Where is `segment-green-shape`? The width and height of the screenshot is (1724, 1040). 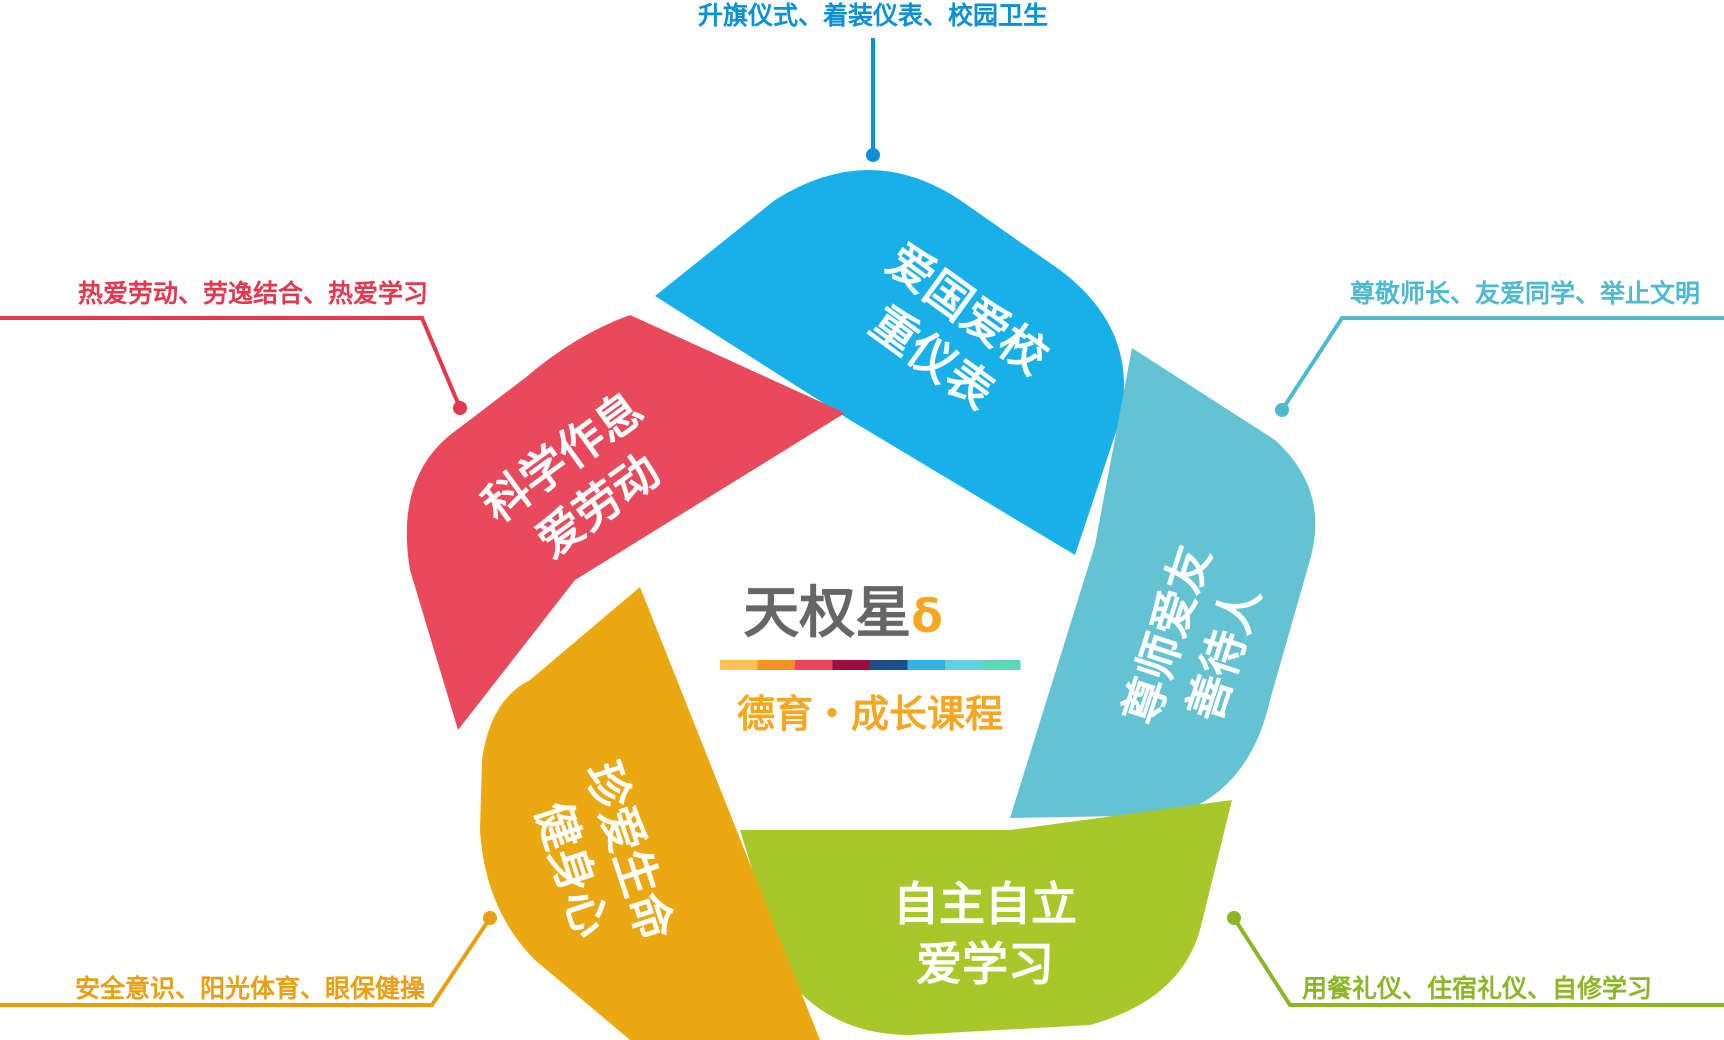 segment-green-shape is located at coordinates (986, 917).